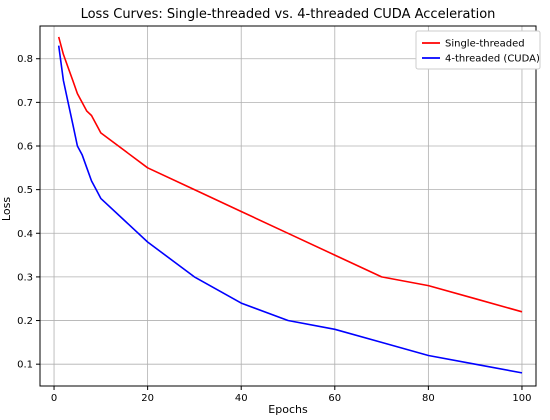 This screenshot has height=420, width=550. Describe the element at coordinates (147, 398) in the screenshot. I see `x-tick-label: 20` at that location.